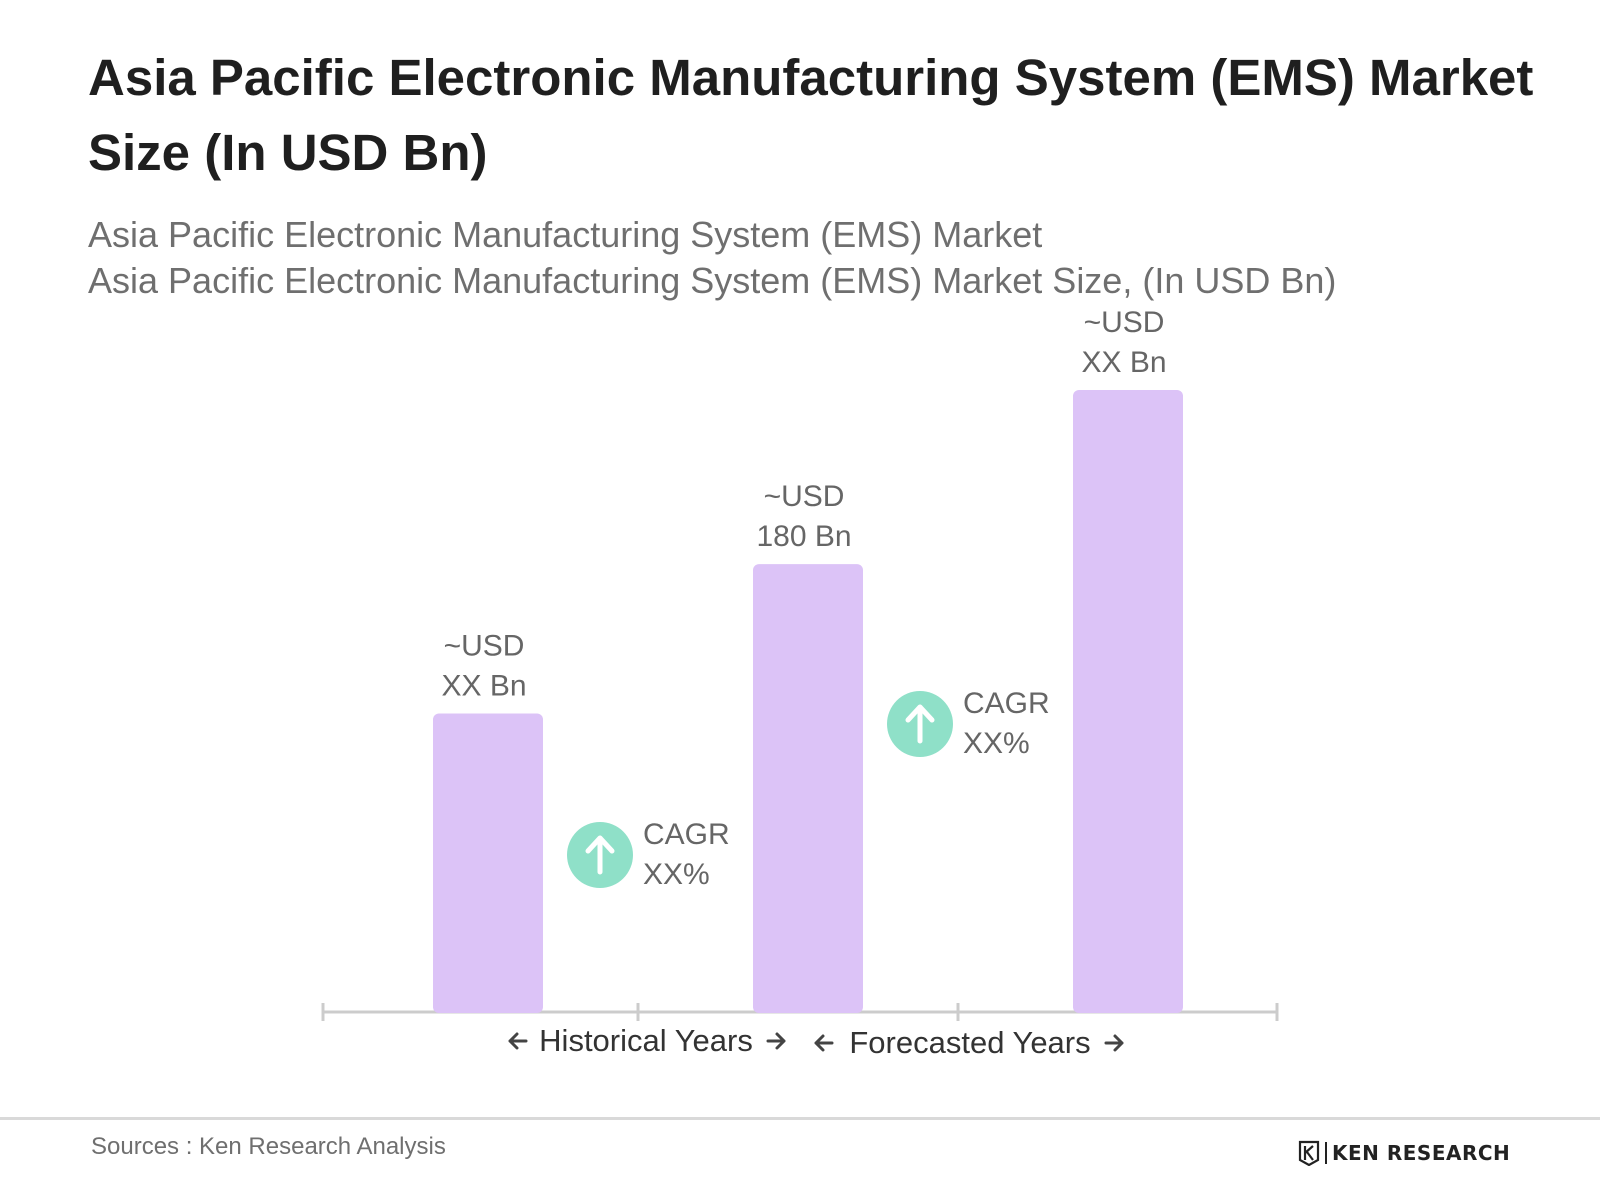 The width and height of the screenshot is (1600, 1200). I want to click on cagr-1-value: XX%, so click(676, 874).